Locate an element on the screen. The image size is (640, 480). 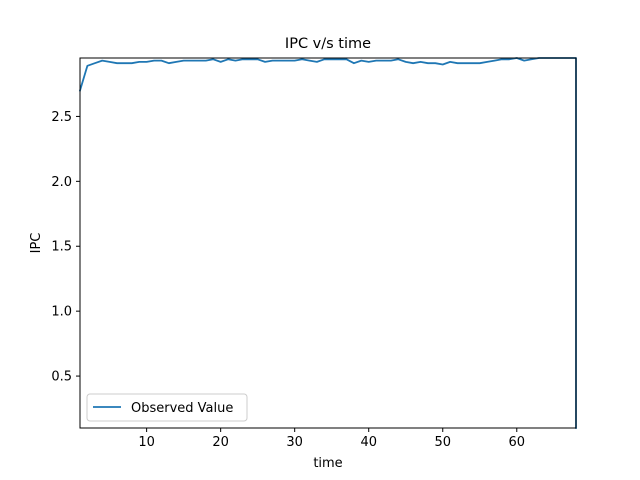
y-tick-label: 2.0 is located at coordinates (61, 182).